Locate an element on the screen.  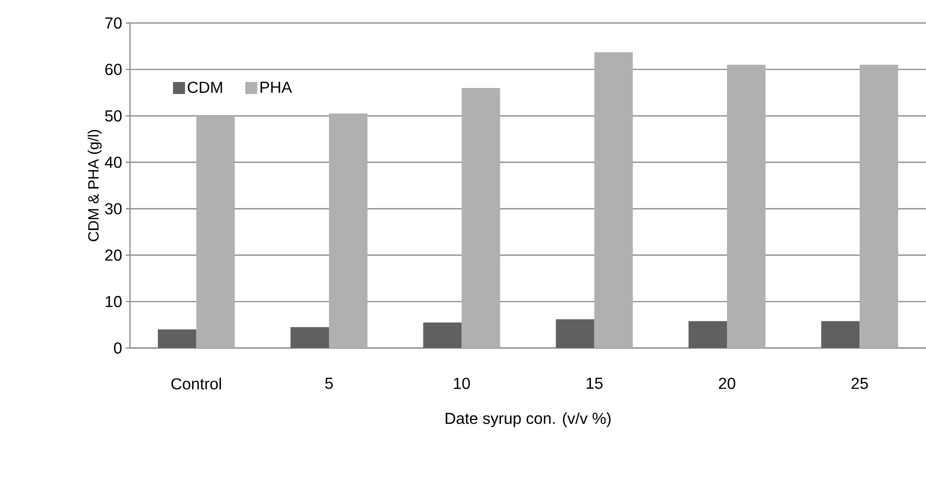
y-tick-label: 10 is located at coordinates (114, 302).